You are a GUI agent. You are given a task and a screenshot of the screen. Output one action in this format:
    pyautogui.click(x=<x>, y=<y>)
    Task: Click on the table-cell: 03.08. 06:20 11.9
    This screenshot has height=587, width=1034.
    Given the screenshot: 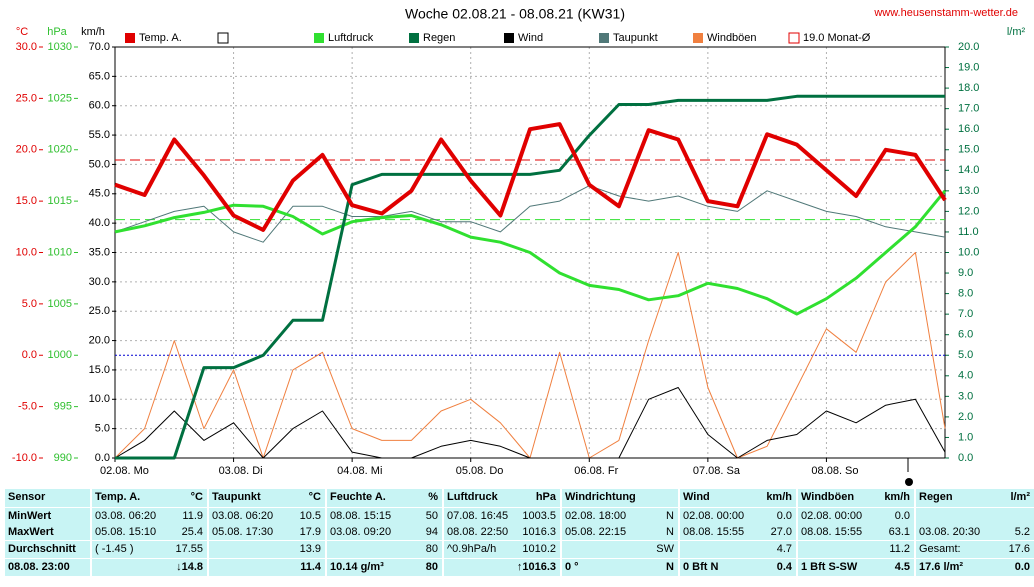 What is the action you would take?
    pyautogui.click(x=149, y=516)
    